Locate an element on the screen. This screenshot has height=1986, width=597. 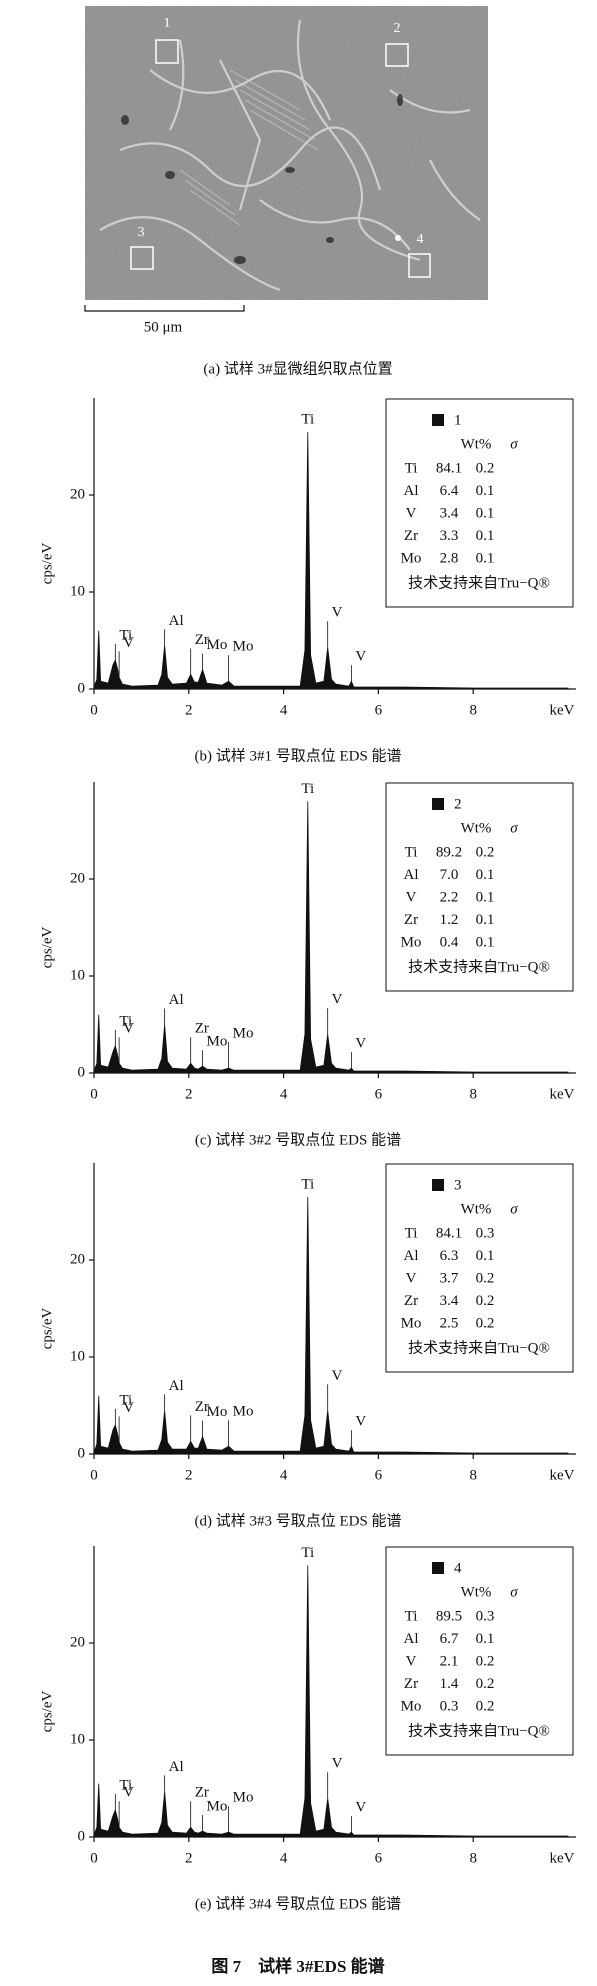
table-cell: Al is located at coordinates (411, 1639).